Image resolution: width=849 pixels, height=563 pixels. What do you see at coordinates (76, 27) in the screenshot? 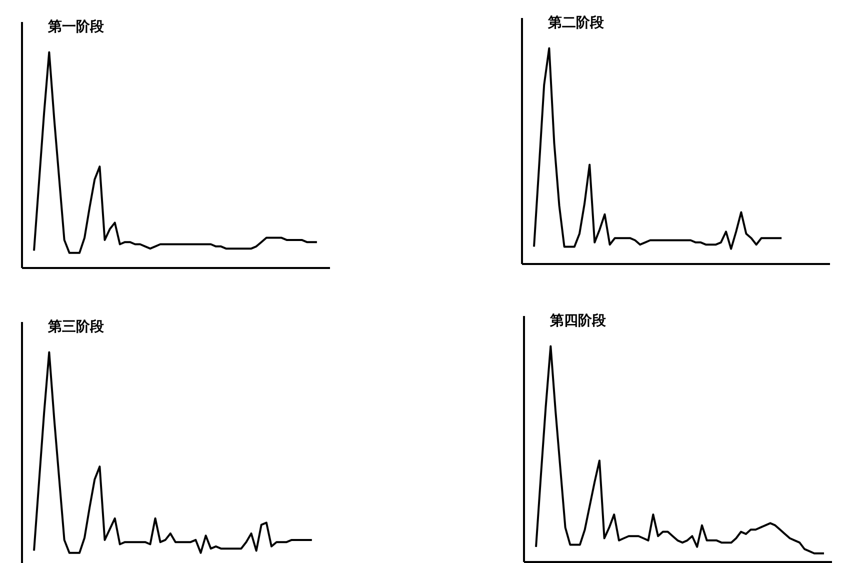
I see `chart-title: 第一阶段` at bounding box center [76, 27].